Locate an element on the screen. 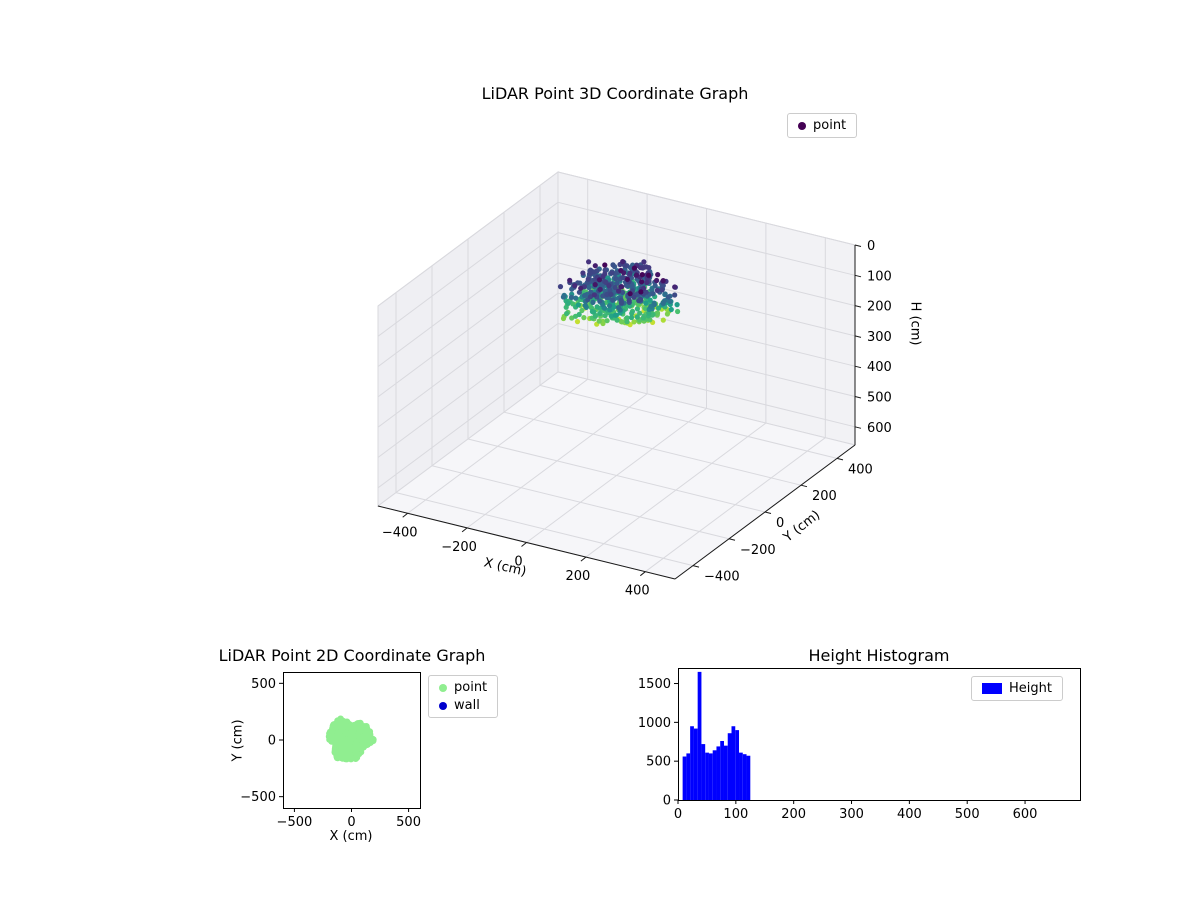 This screenshot has height=900, width=1200. plot2d-points is located at coordinates (351, 739).